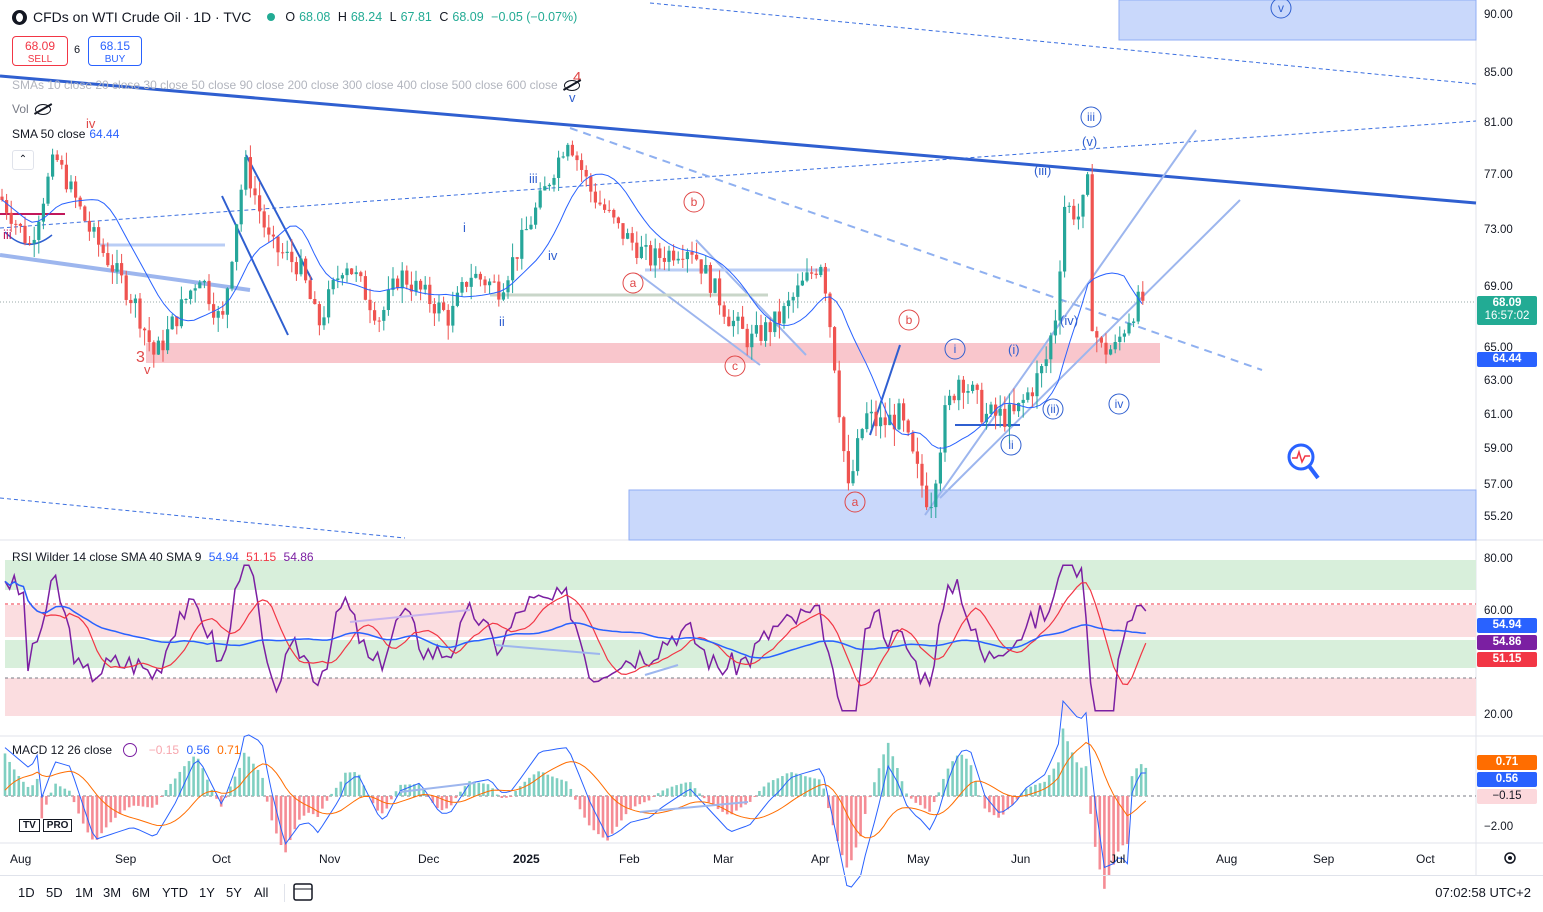 This screenshot has height=912, width=1543. What do you see at coordinates (234, 892) in the screenshot?
I see `range-button-5y: 5Y` at bounding box center [234, 892].